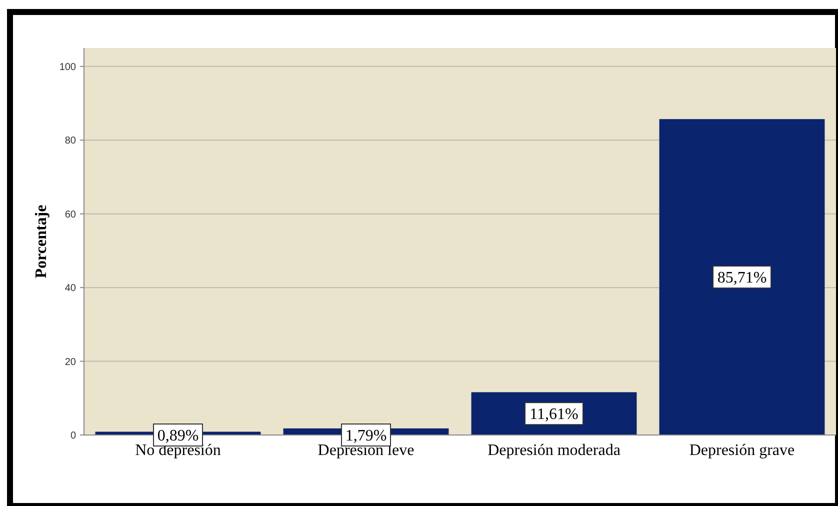 Image resolution: width=838 pixels, height=506 pixels. I want to click on data-label: 85,71%, so click(742, 278).